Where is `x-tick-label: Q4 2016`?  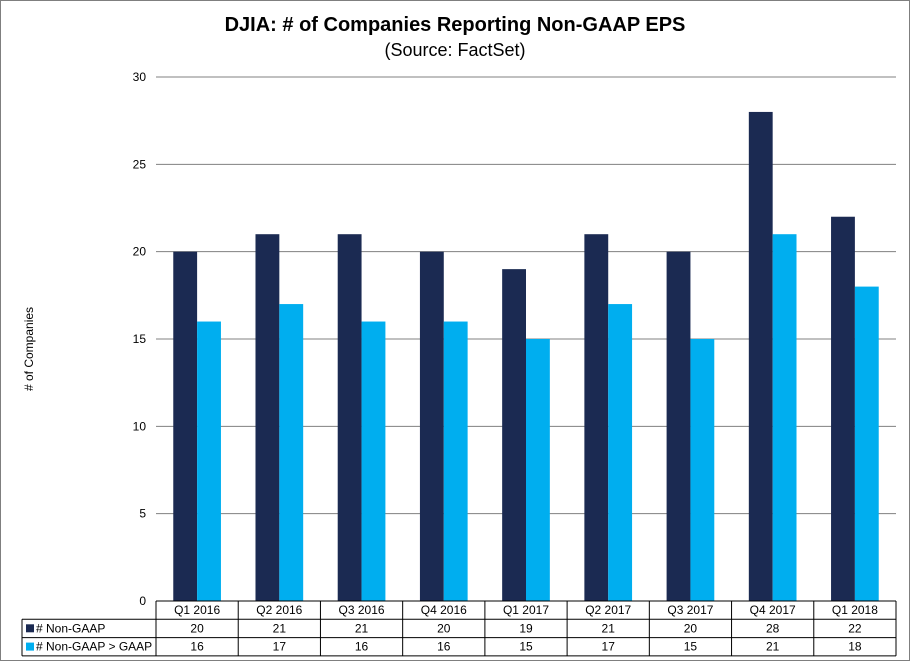 x-tick-label: Q4 2016 is located at coordinates (444, 610).